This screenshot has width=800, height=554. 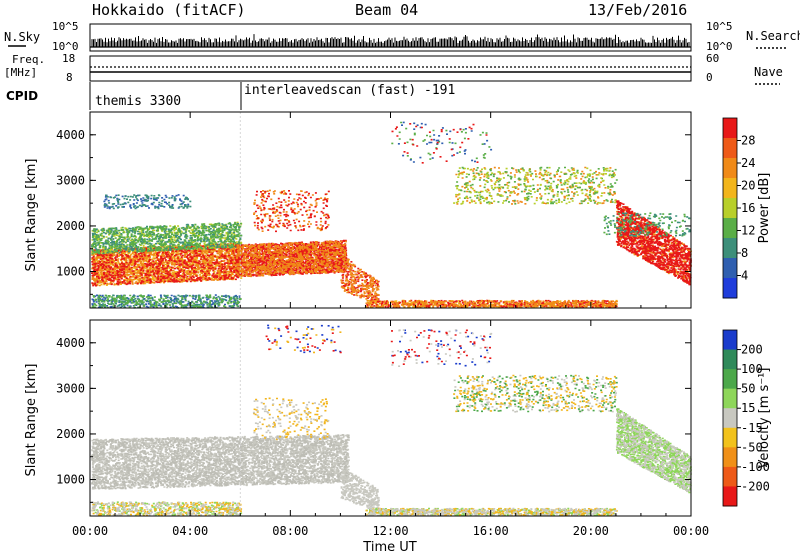 What do you see at coordinates (169, 10) in the screenshot?
I see `station-title: Hokkaido (fitACF)` at bounding box center [169, 10].